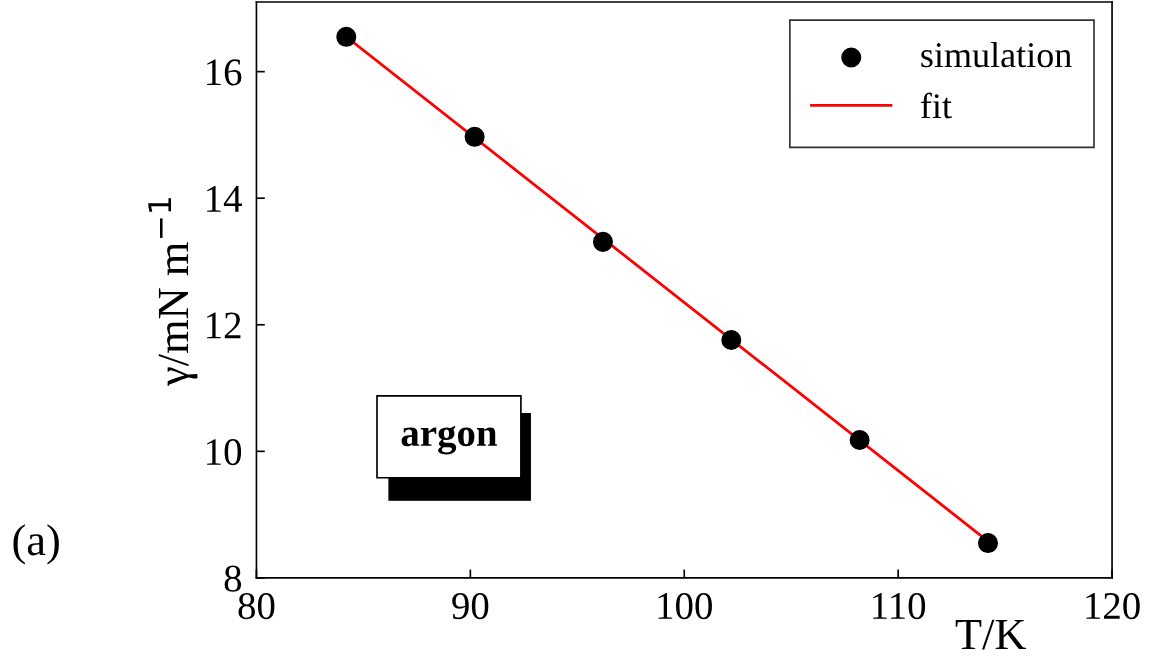 This screenshot has width=1150, height=672. I want to click on x-tick-label: 110, so click(899, 606).